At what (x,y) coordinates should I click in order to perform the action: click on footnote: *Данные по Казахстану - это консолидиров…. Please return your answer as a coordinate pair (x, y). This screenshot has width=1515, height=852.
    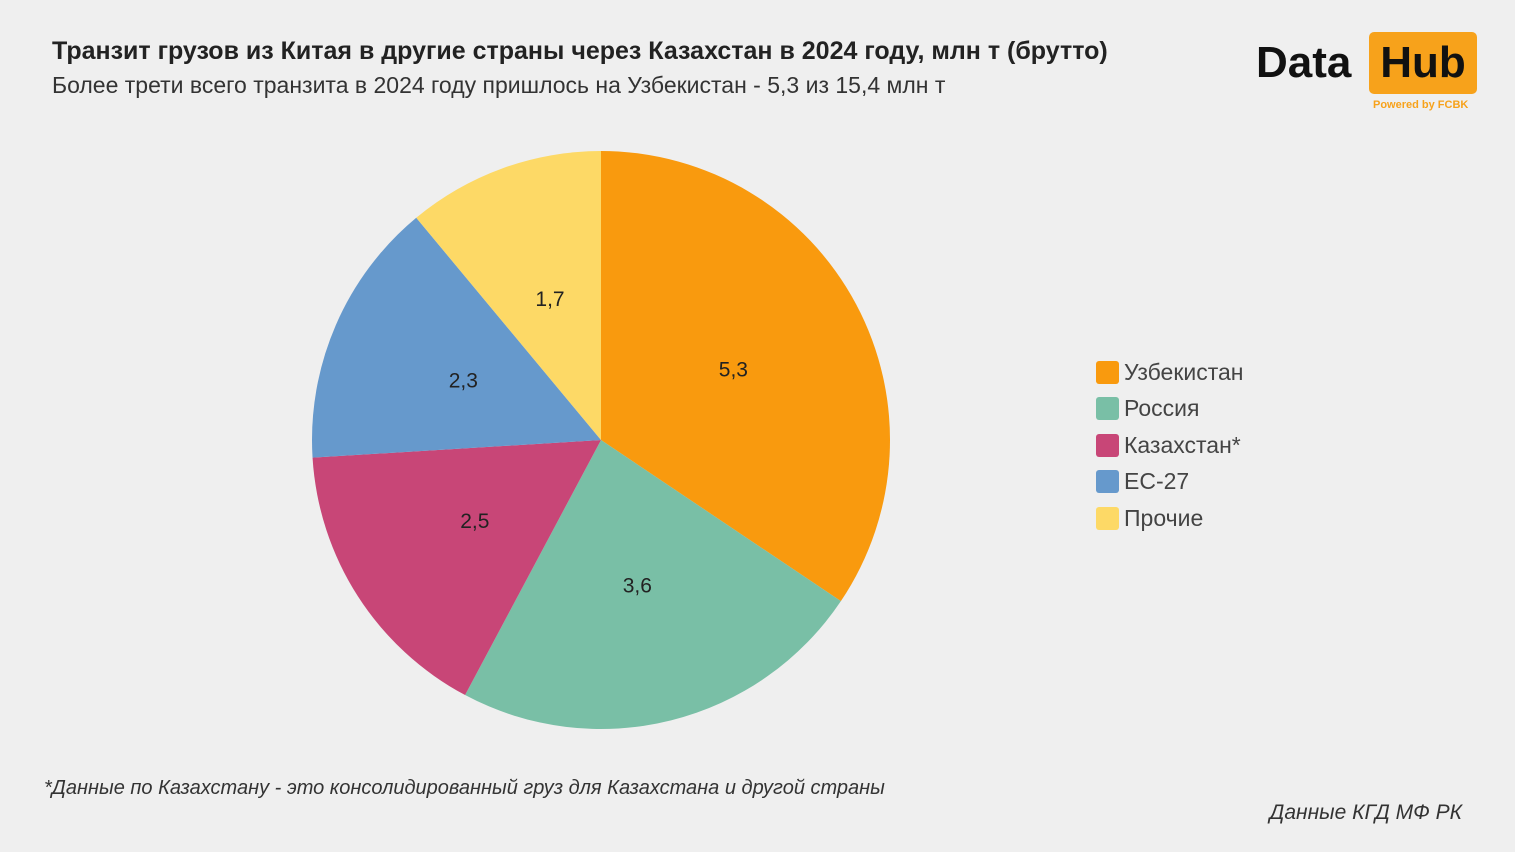
    Looking at the image, I should click on (464, 788).